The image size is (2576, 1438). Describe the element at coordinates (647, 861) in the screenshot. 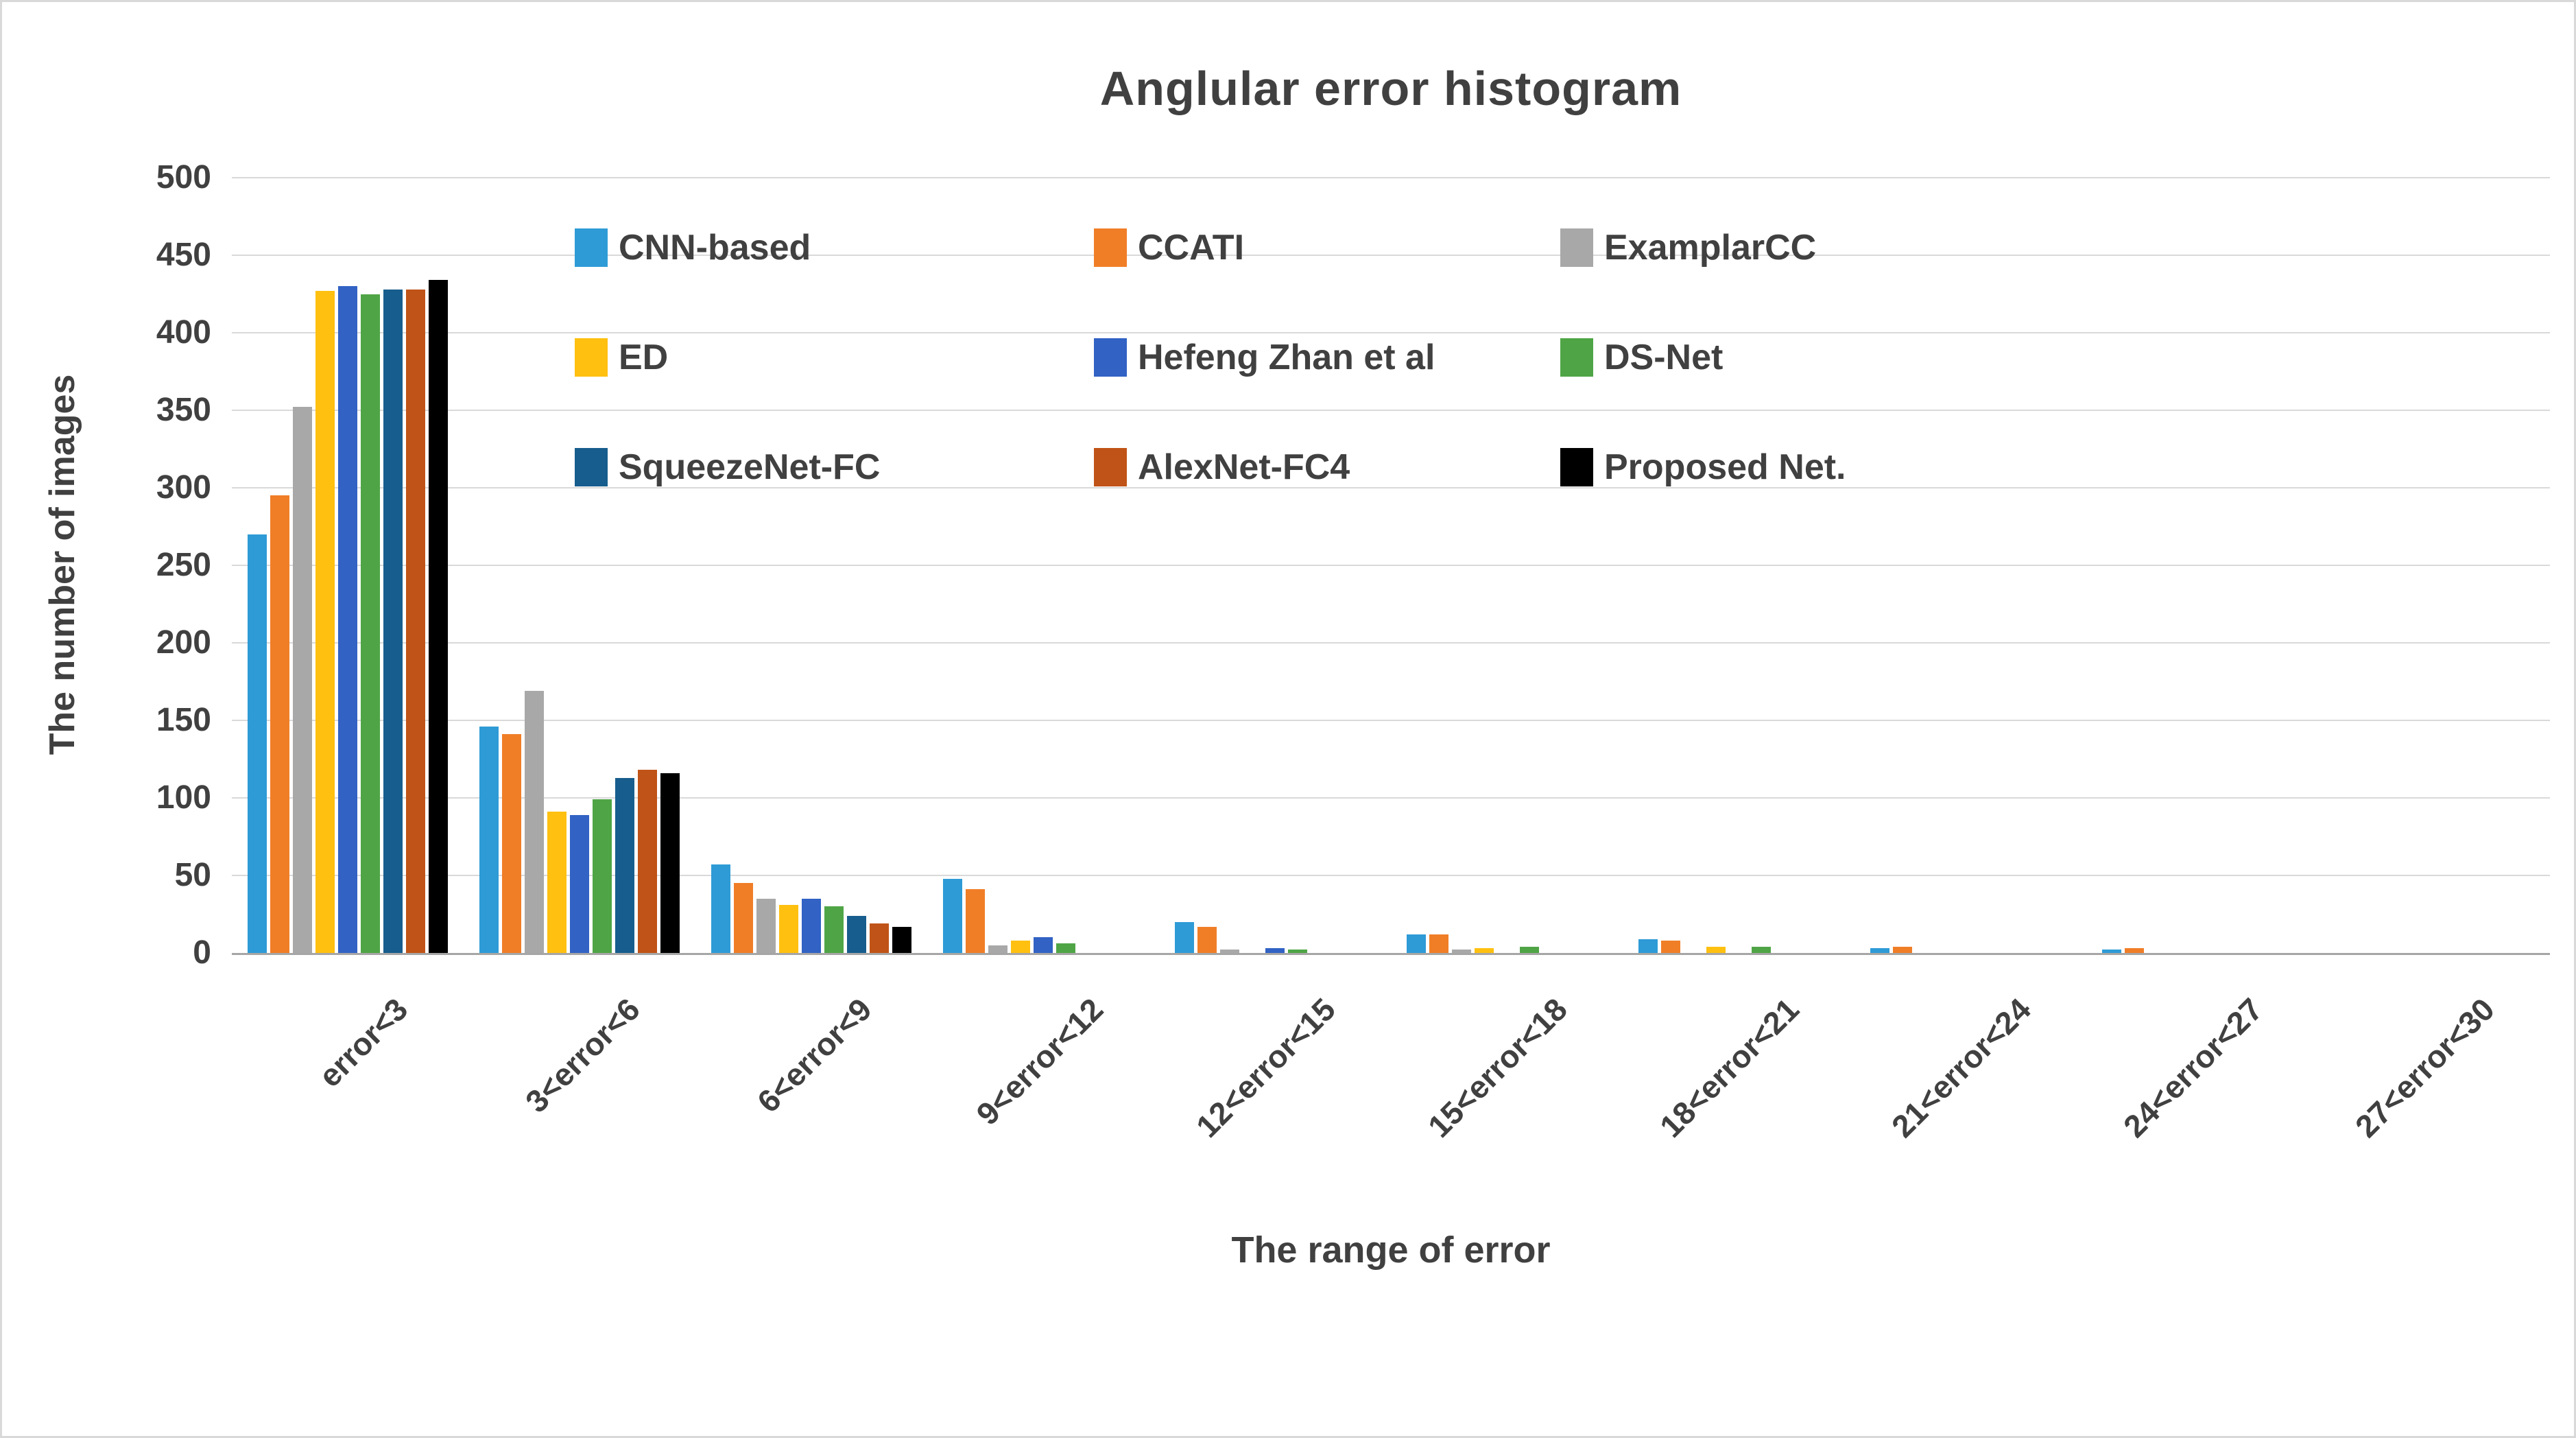

I see `bar-AlexNet-FC4-3<error<6` at that location.